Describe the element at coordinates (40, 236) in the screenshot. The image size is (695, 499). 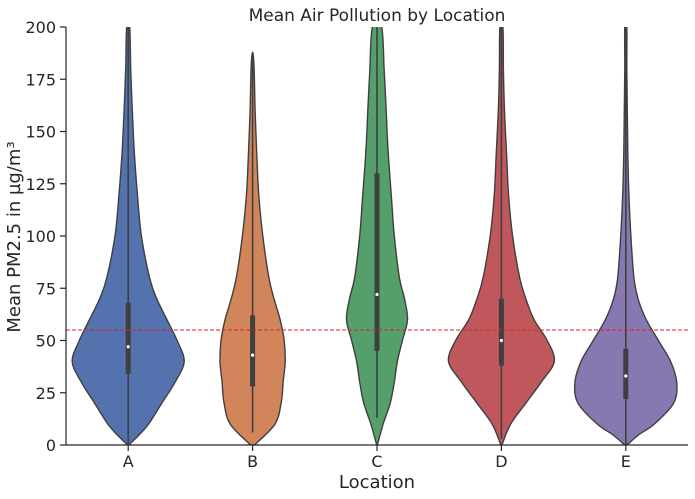
I see `y-tick-label: 100` at that location.